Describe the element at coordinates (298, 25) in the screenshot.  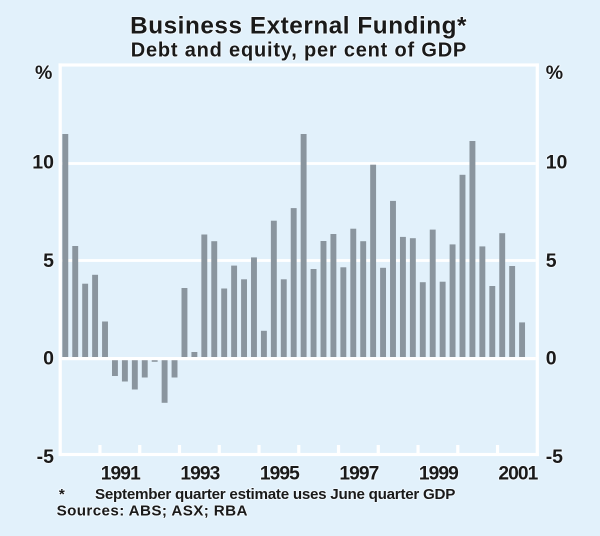
I see `svg-text: Business External Funding*` at that location.